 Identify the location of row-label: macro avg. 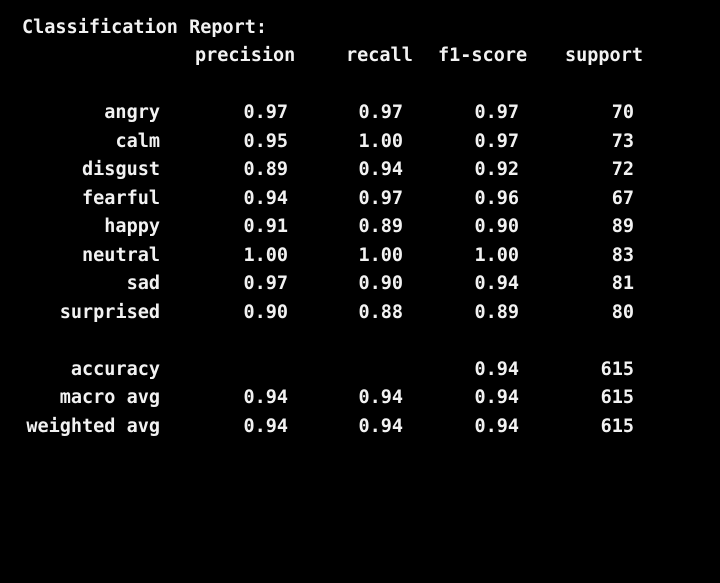
(109, 397).